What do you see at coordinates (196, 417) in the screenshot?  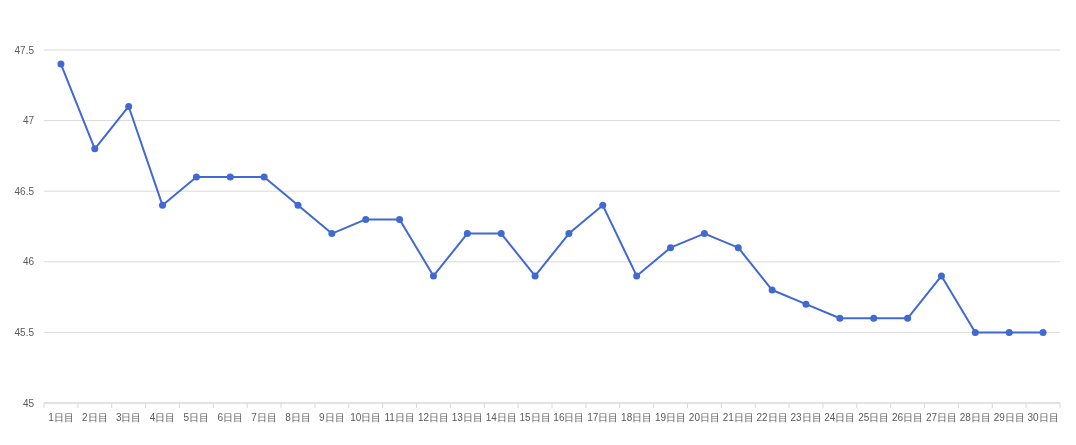 I see `x-tick-label: 5日目` at bounding box center [196, 417].